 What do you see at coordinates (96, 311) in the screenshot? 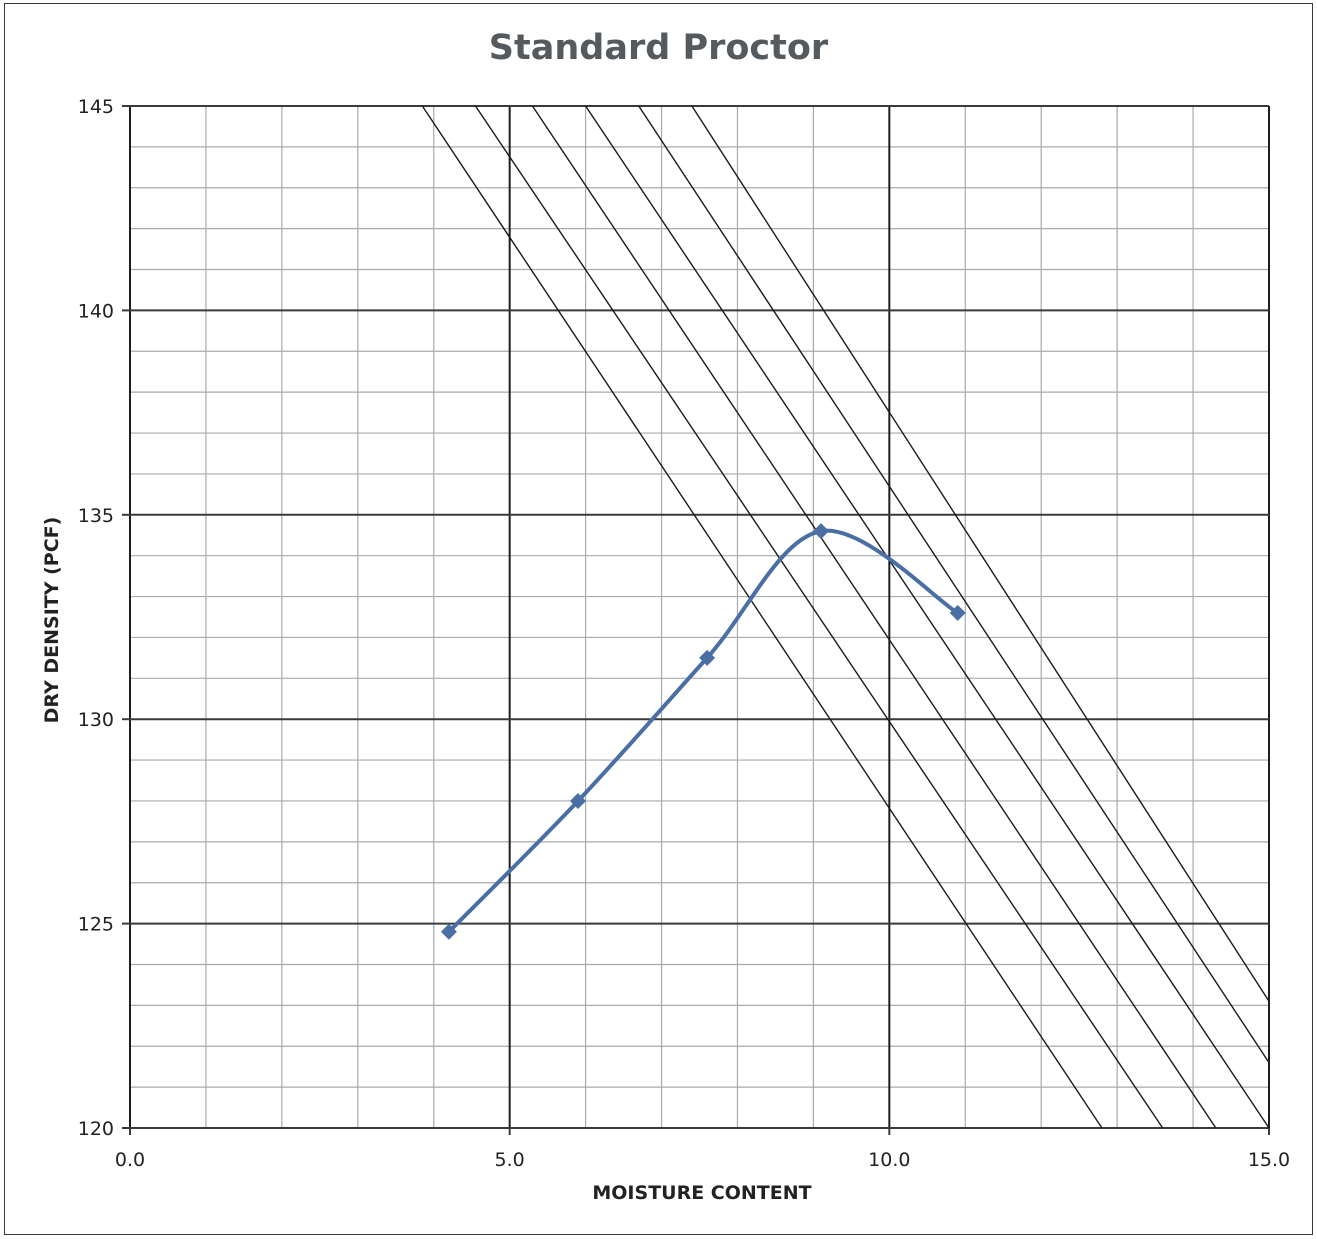
I see `y-tick-label: 140` at bounding box center [96, 311].